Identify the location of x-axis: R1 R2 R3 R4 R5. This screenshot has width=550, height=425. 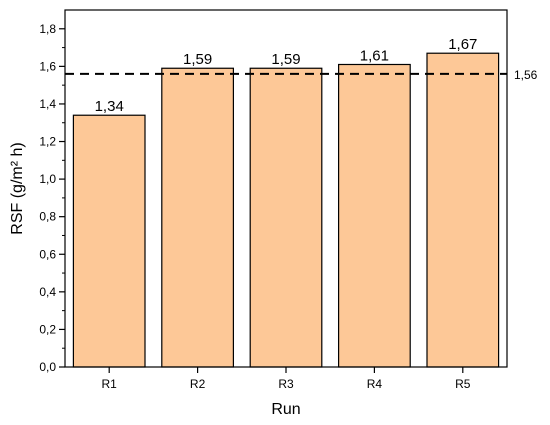
(286, 379).